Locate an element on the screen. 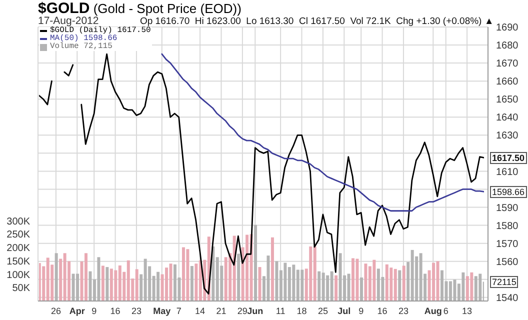 This screenshot has width=528, height=320. y2-tick-label: 1570 is located at coordinates (507, 244).